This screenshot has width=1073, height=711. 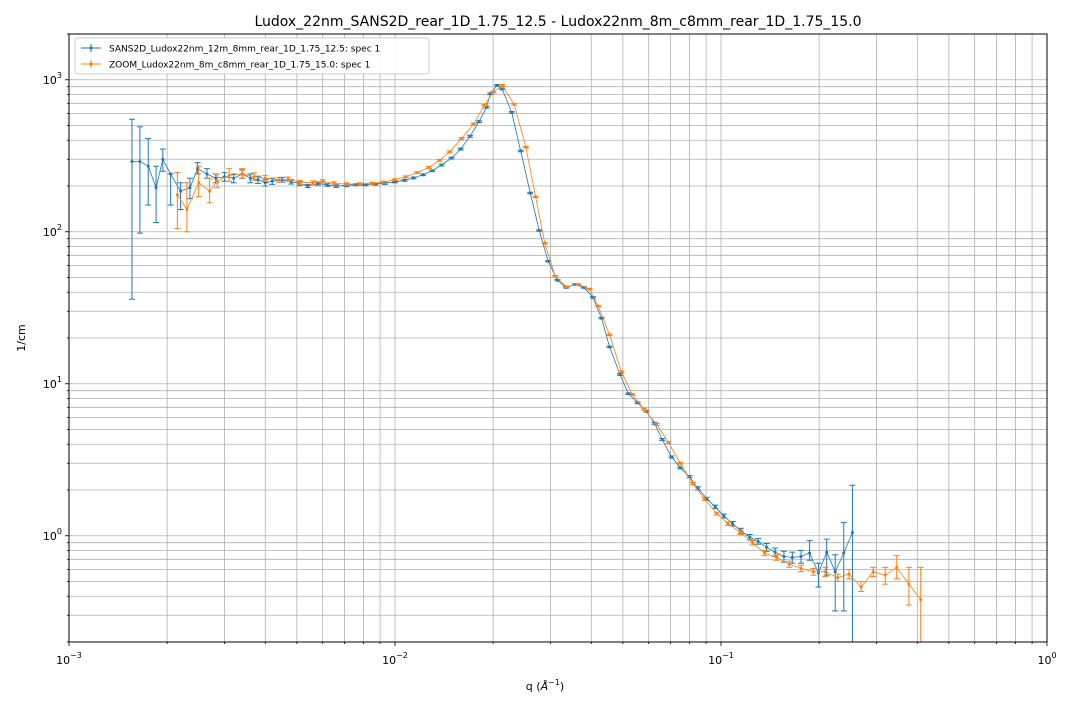 What do you see at coordinates (554, 682) in the screenshot?
I see `x-axis-label-superscript: −1` at bounding box center [554, 682].